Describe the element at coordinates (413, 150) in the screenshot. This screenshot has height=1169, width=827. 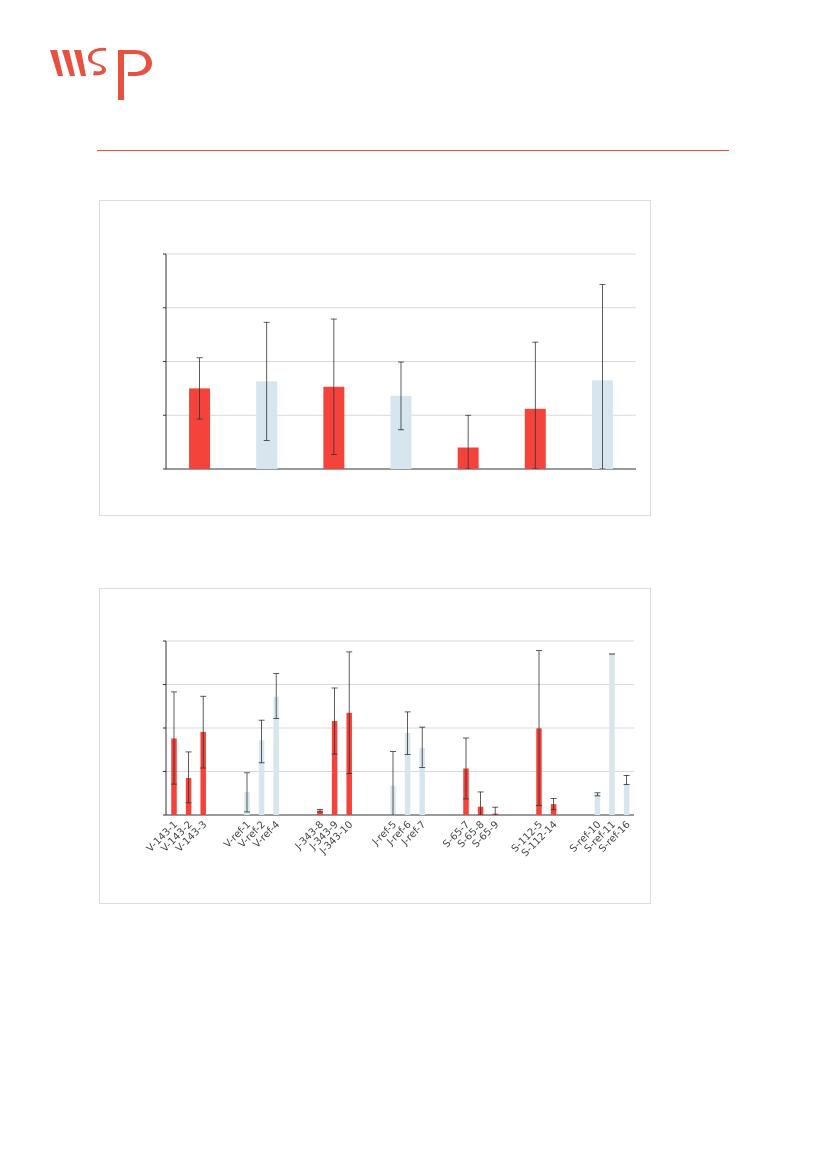
I see `header-rule` at that location.